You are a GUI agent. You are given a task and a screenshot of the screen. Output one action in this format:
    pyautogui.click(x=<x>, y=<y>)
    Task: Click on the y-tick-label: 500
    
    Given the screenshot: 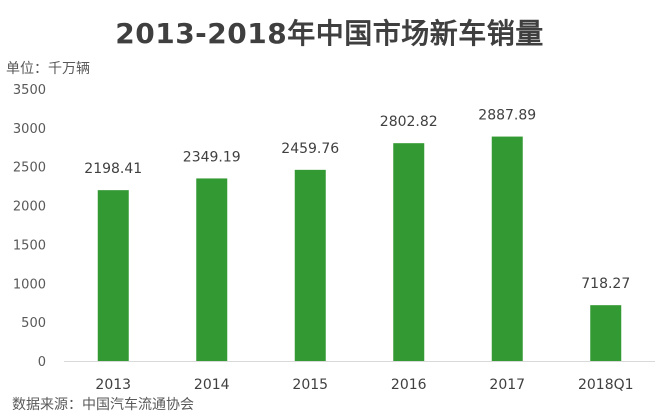 What is the action you would take?
    pyautogui.click(x=33, y=323)
    